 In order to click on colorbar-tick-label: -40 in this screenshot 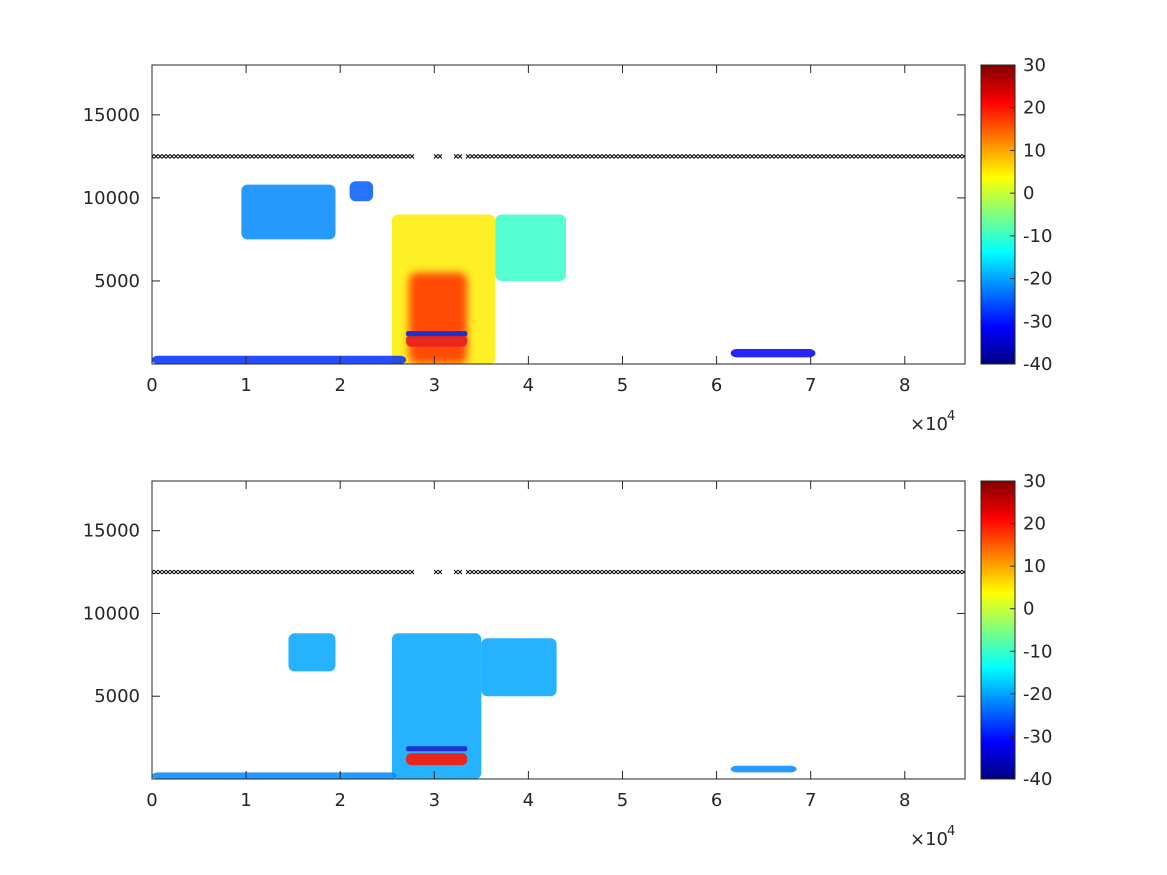, I will do `click(1037, 364)`.